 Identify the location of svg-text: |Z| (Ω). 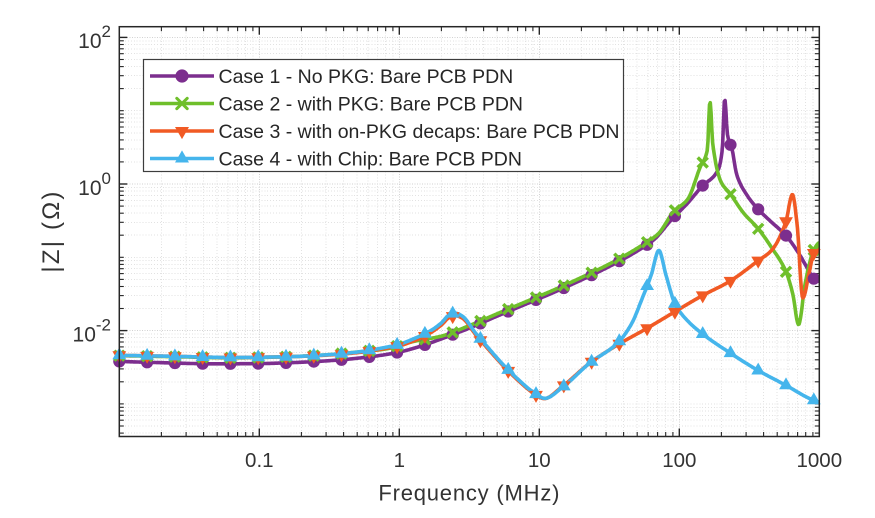
(51, 230).